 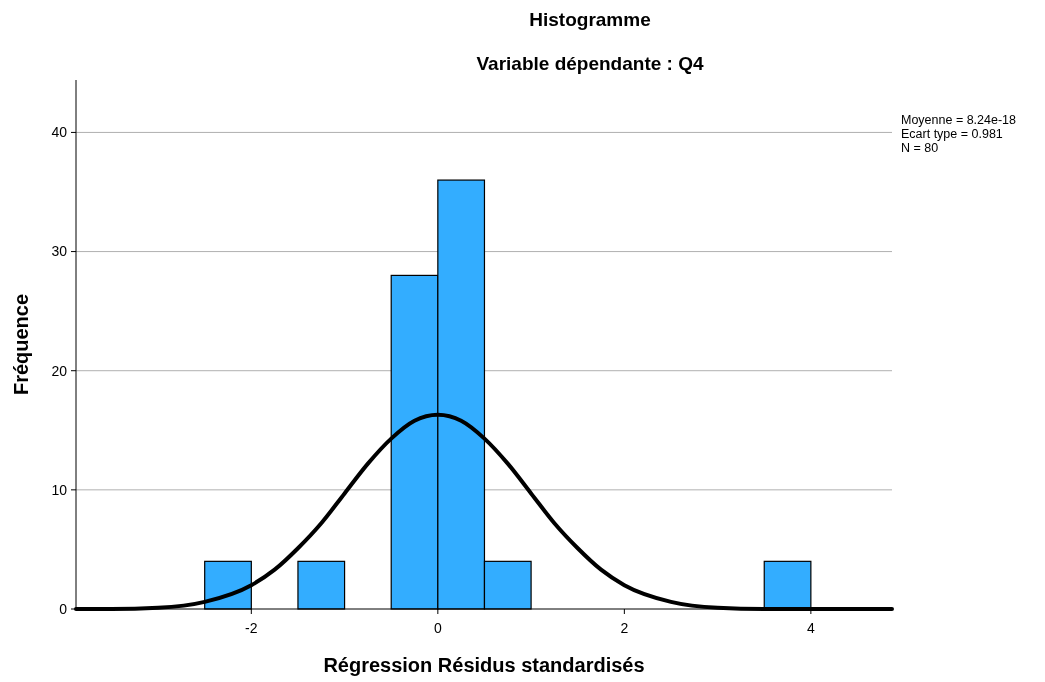 What do you see at coordinates (952, 134) in the screenshot?
I see `text: Ecart type = 0.981` at bounding box center [952, 134].